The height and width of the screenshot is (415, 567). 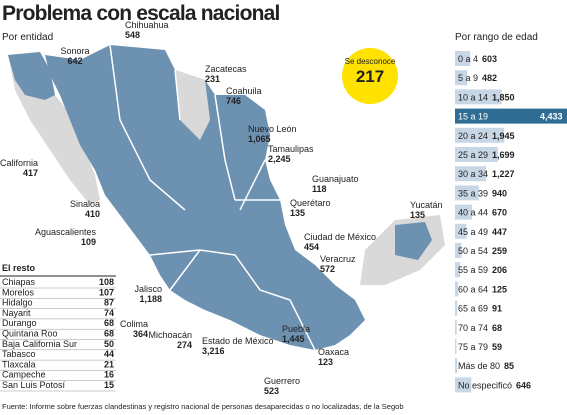 I want to click on north-gray, so click(x=192, y=105).